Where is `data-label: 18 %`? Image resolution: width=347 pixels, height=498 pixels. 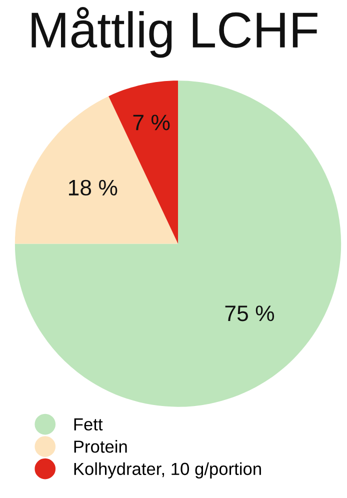 data-label: 18 % is located at coordinates (93, 188).